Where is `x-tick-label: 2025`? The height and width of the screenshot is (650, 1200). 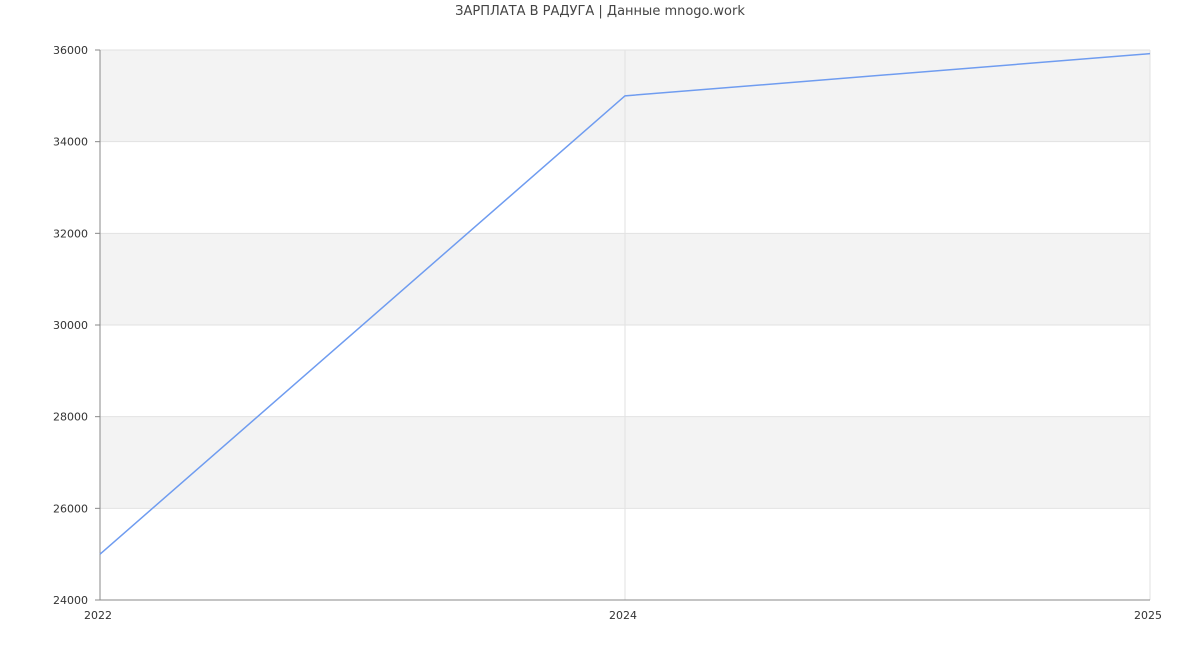
x-tick-label: 2025 is located at coordinates (1148, 615).